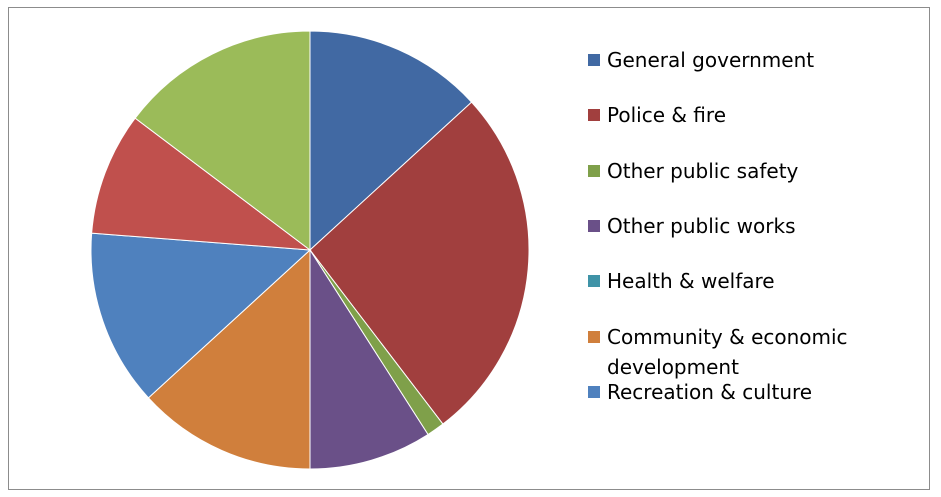 The width and height of the screenshot is (941, 497). What do you see at coordinates (710, 60) in the screenshot?
I see `legend-label-general-government: General government` at bounding box center [710, 60].